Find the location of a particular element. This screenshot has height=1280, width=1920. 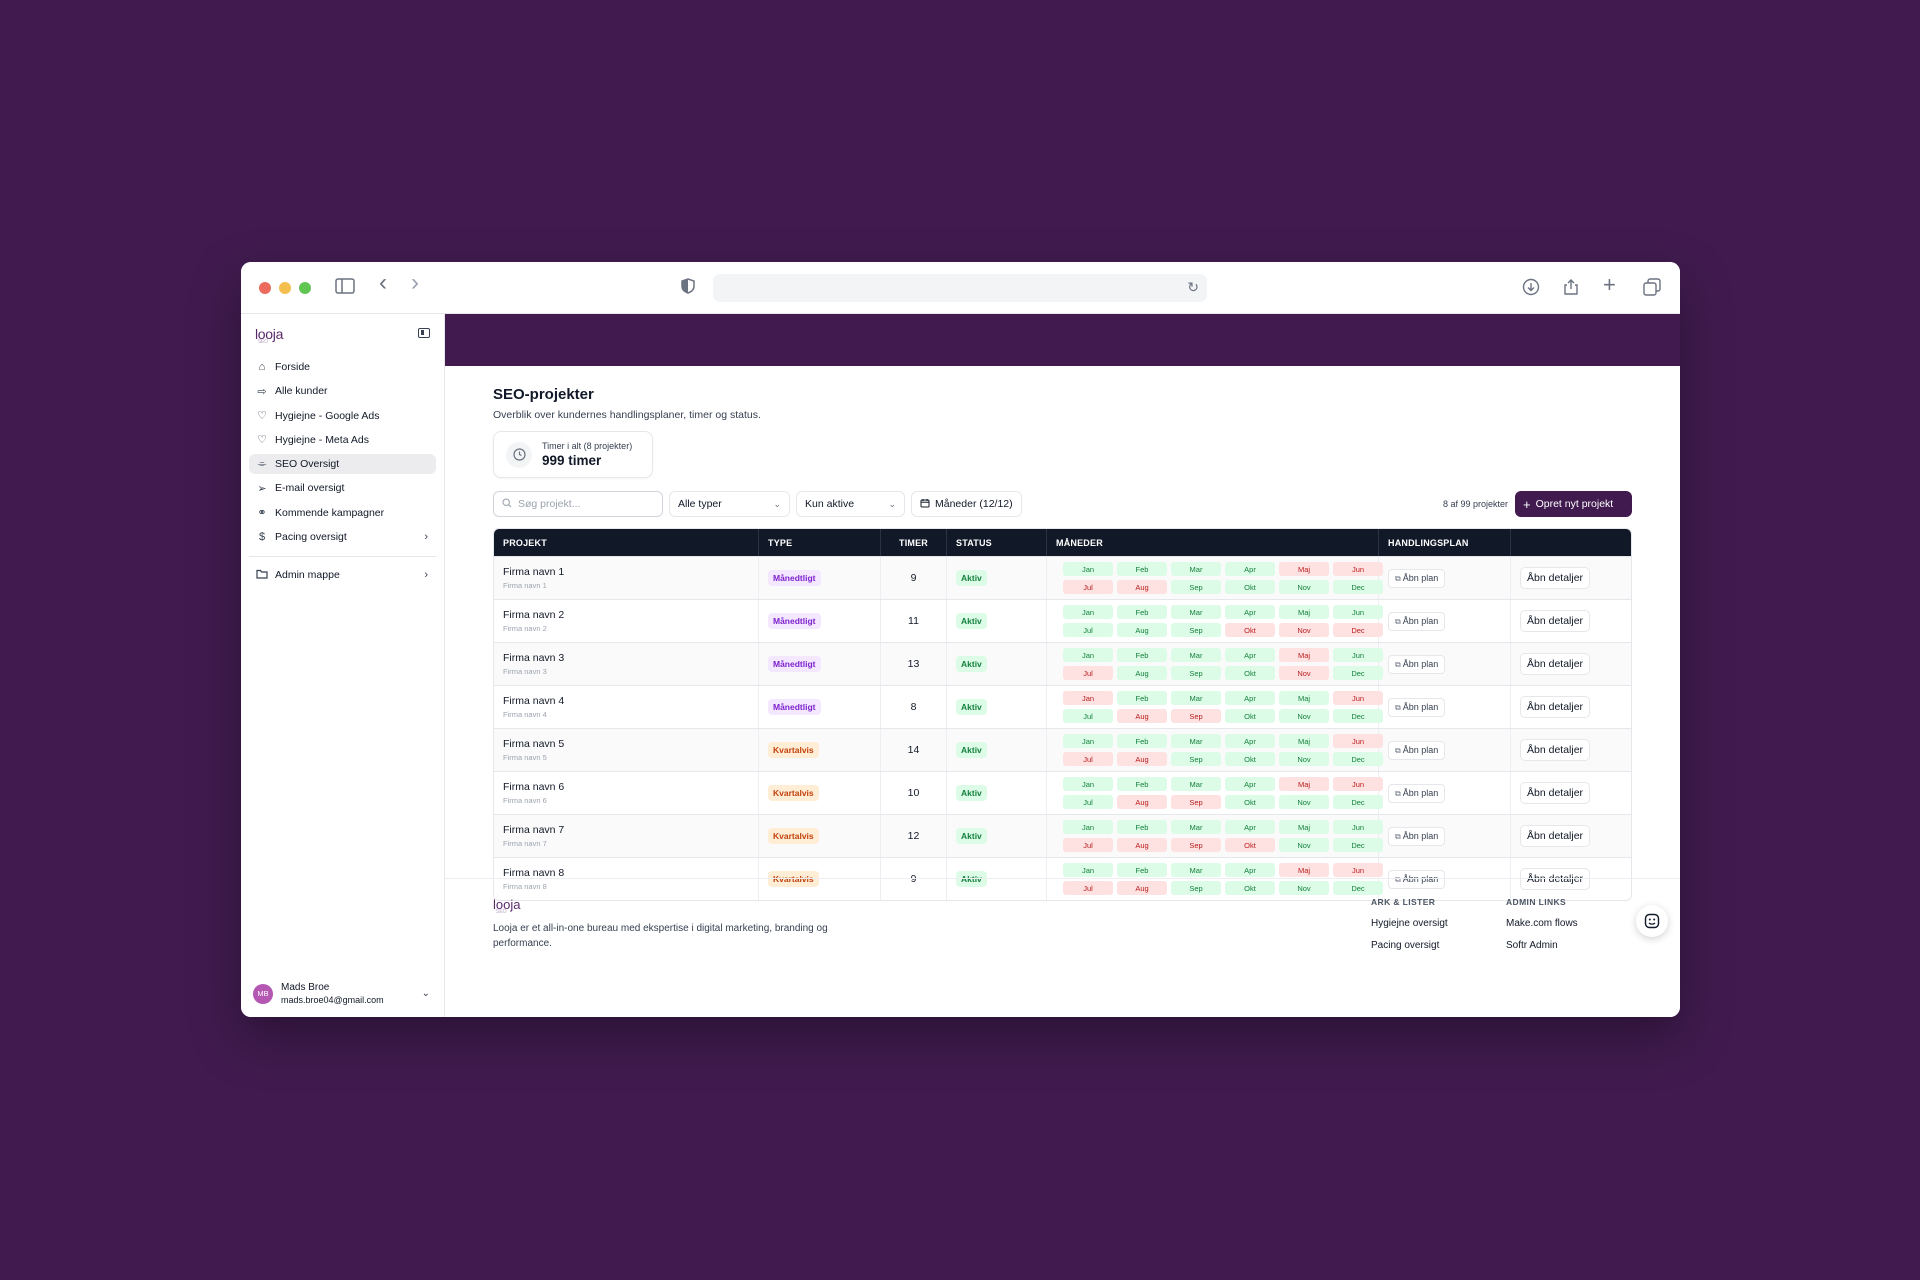

column-header-action-plan: HANDLINGSPLAN is located at coordinates (1445, 542).